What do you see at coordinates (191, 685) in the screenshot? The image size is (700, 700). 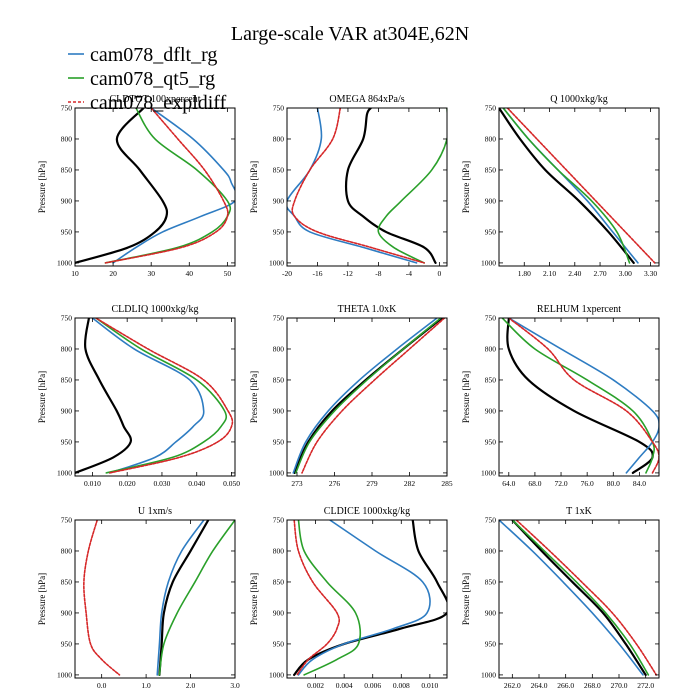 I see `x-tick-label: 2.0` at bounding box center [191, 685].